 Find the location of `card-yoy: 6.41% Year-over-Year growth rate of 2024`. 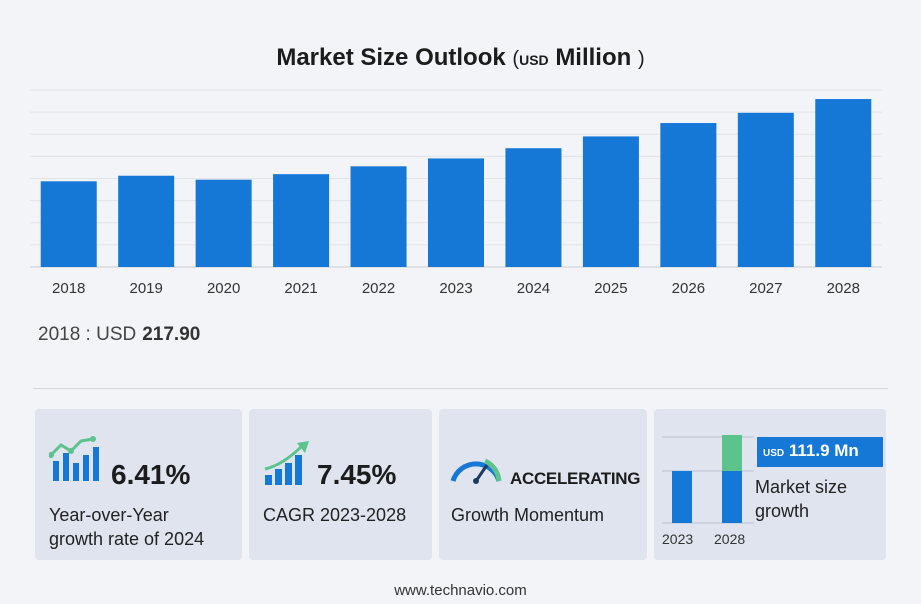

card-yoy: 6.41% Year-over-Year growth rate of 2024 is located at coordinates (138, 484).